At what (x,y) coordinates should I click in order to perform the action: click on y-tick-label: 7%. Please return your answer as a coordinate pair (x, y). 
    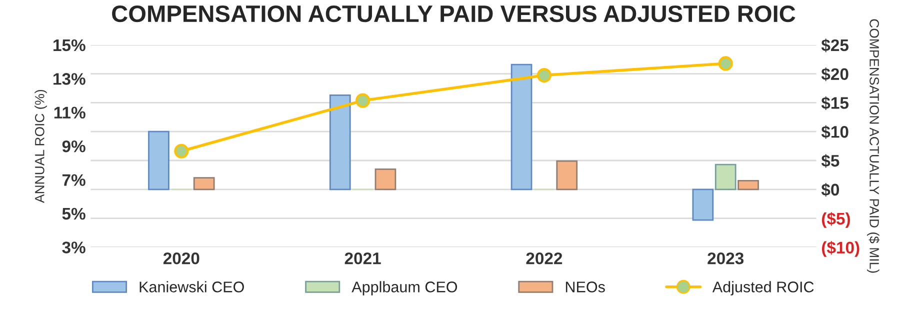
    Looking at the image, I should click on (74, 180).